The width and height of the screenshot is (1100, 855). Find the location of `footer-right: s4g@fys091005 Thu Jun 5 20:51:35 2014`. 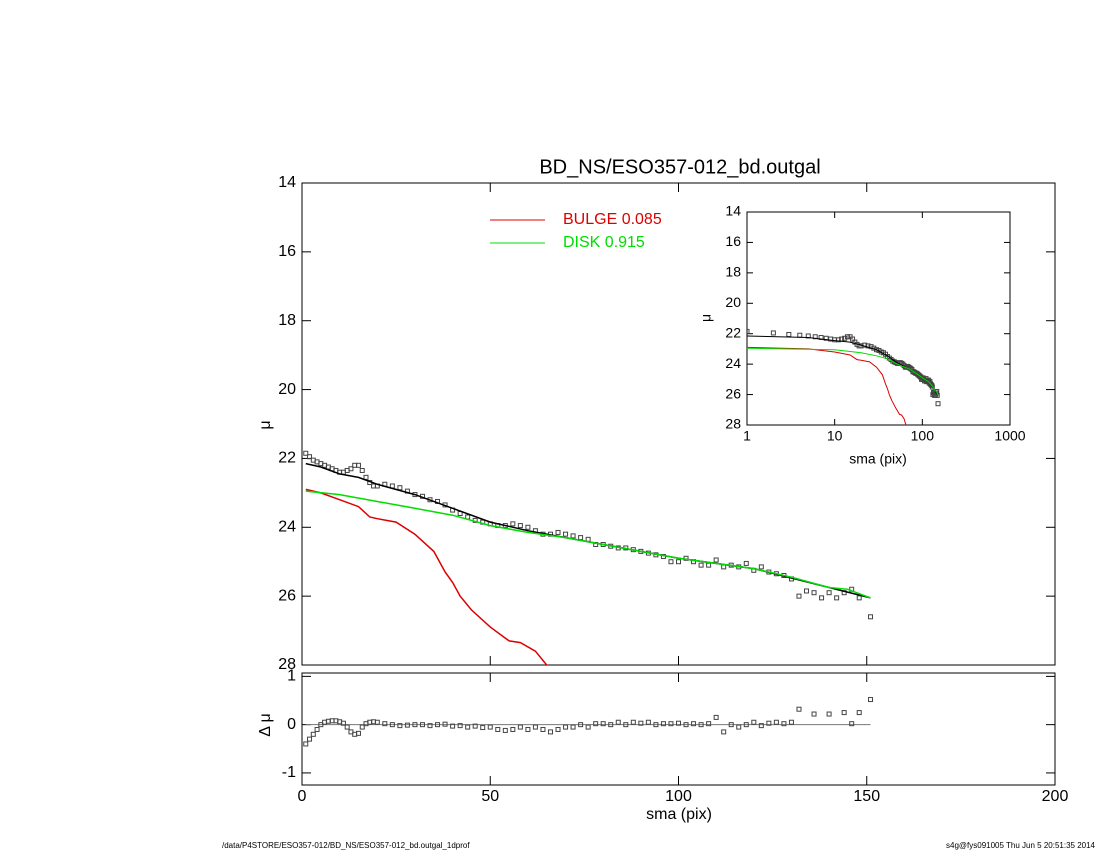

footer-right: s4g@fys091005 Thu Jun 5 20:51:35 2014 is located at coordinates (1021, 845).